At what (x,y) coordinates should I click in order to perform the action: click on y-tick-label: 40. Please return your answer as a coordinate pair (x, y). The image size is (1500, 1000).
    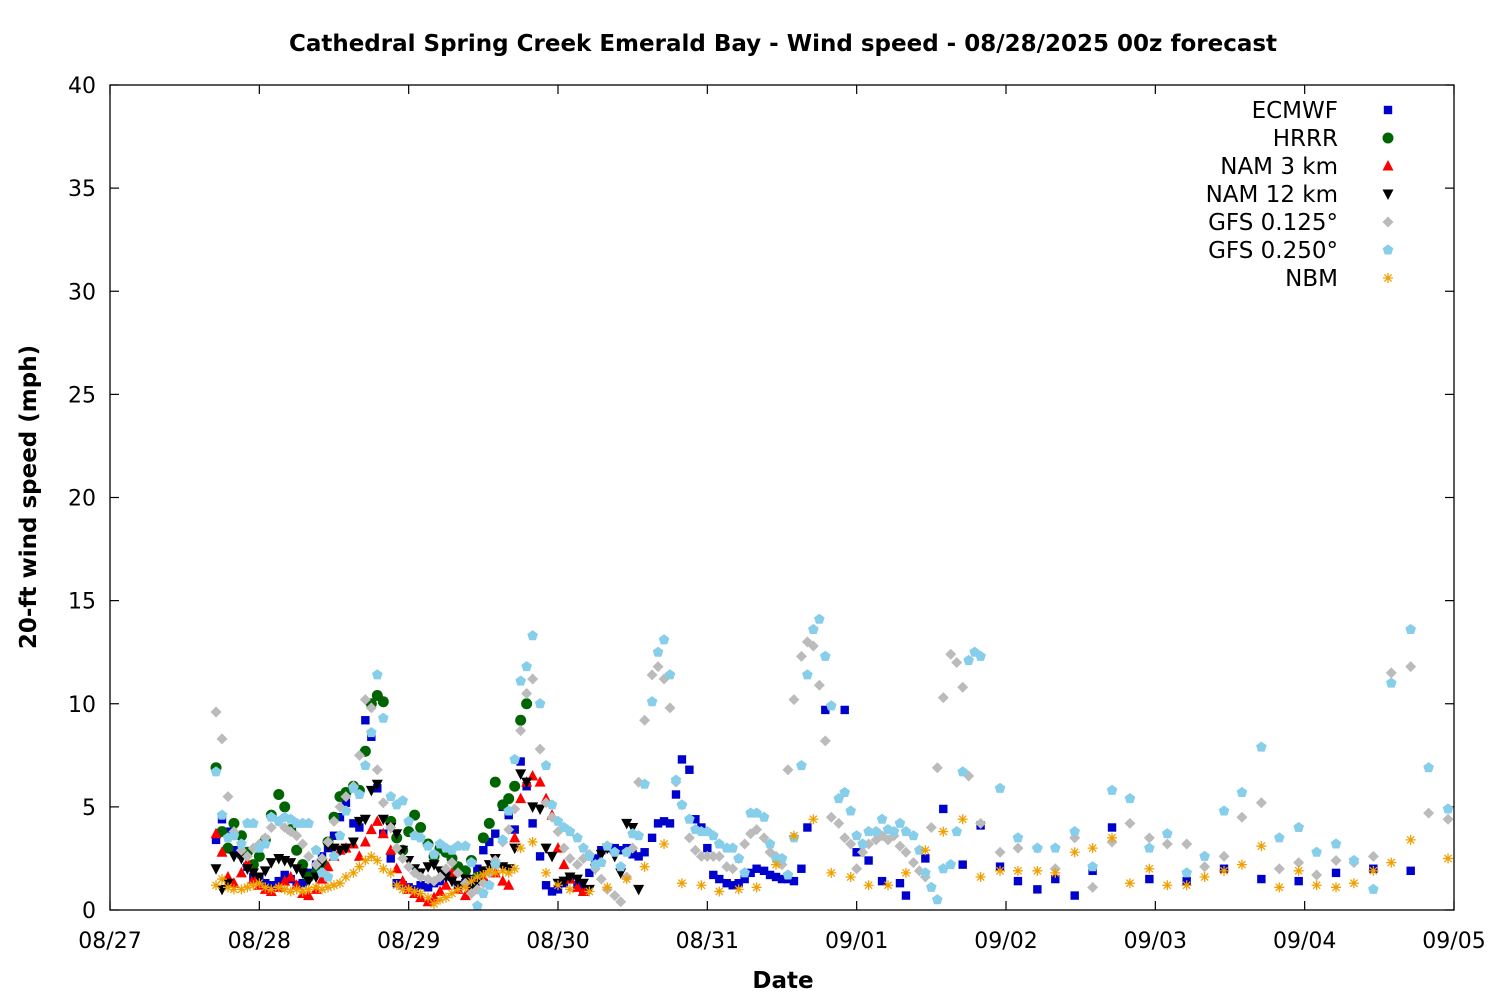
    Looking at the image, I should click on (82, 86).